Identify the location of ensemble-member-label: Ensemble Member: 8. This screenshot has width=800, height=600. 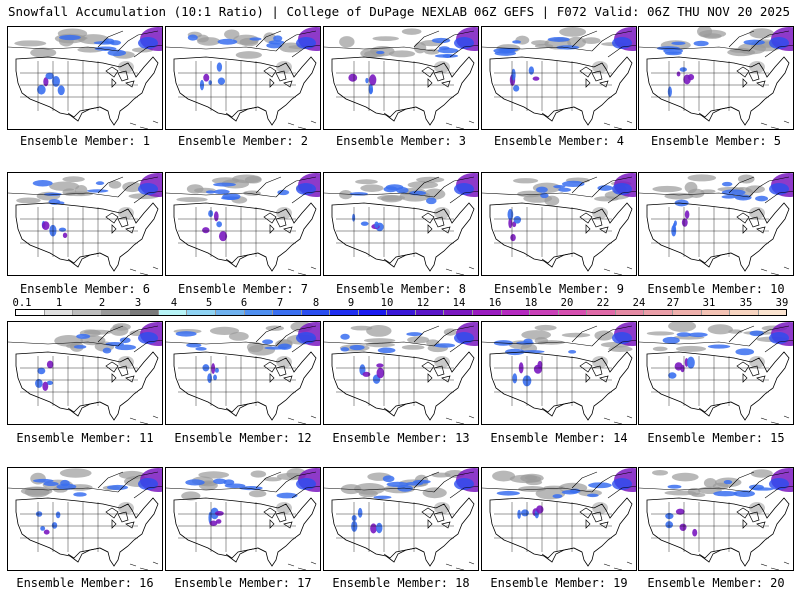
(401, 289).